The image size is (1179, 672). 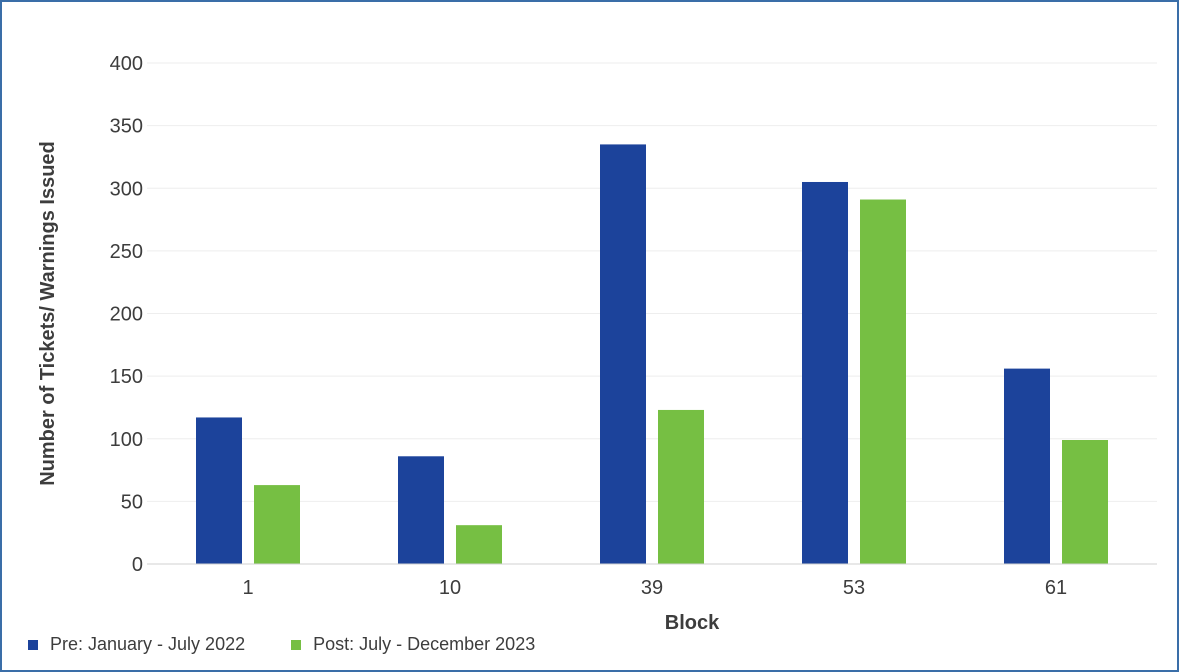 I want to click on y-axis-title: Number of Tickets/ Warnings Issued, so click(x=48, y=313).